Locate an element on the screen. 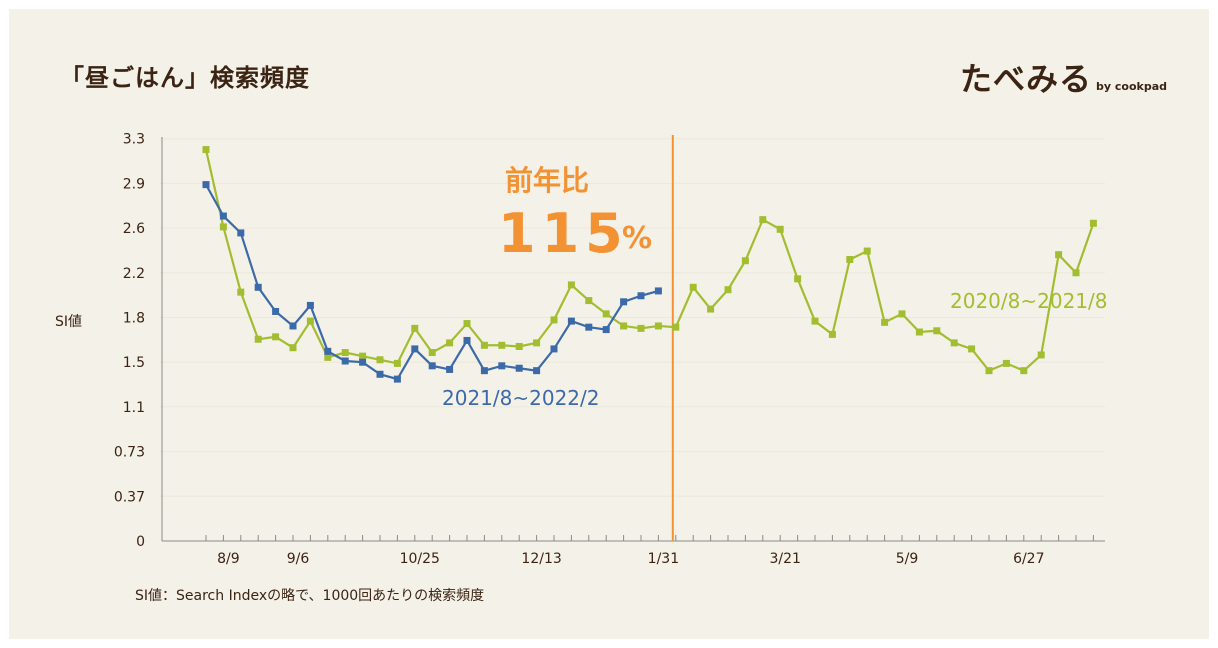  x-tick-label: 9/6 is located at coordinates (298, 559).